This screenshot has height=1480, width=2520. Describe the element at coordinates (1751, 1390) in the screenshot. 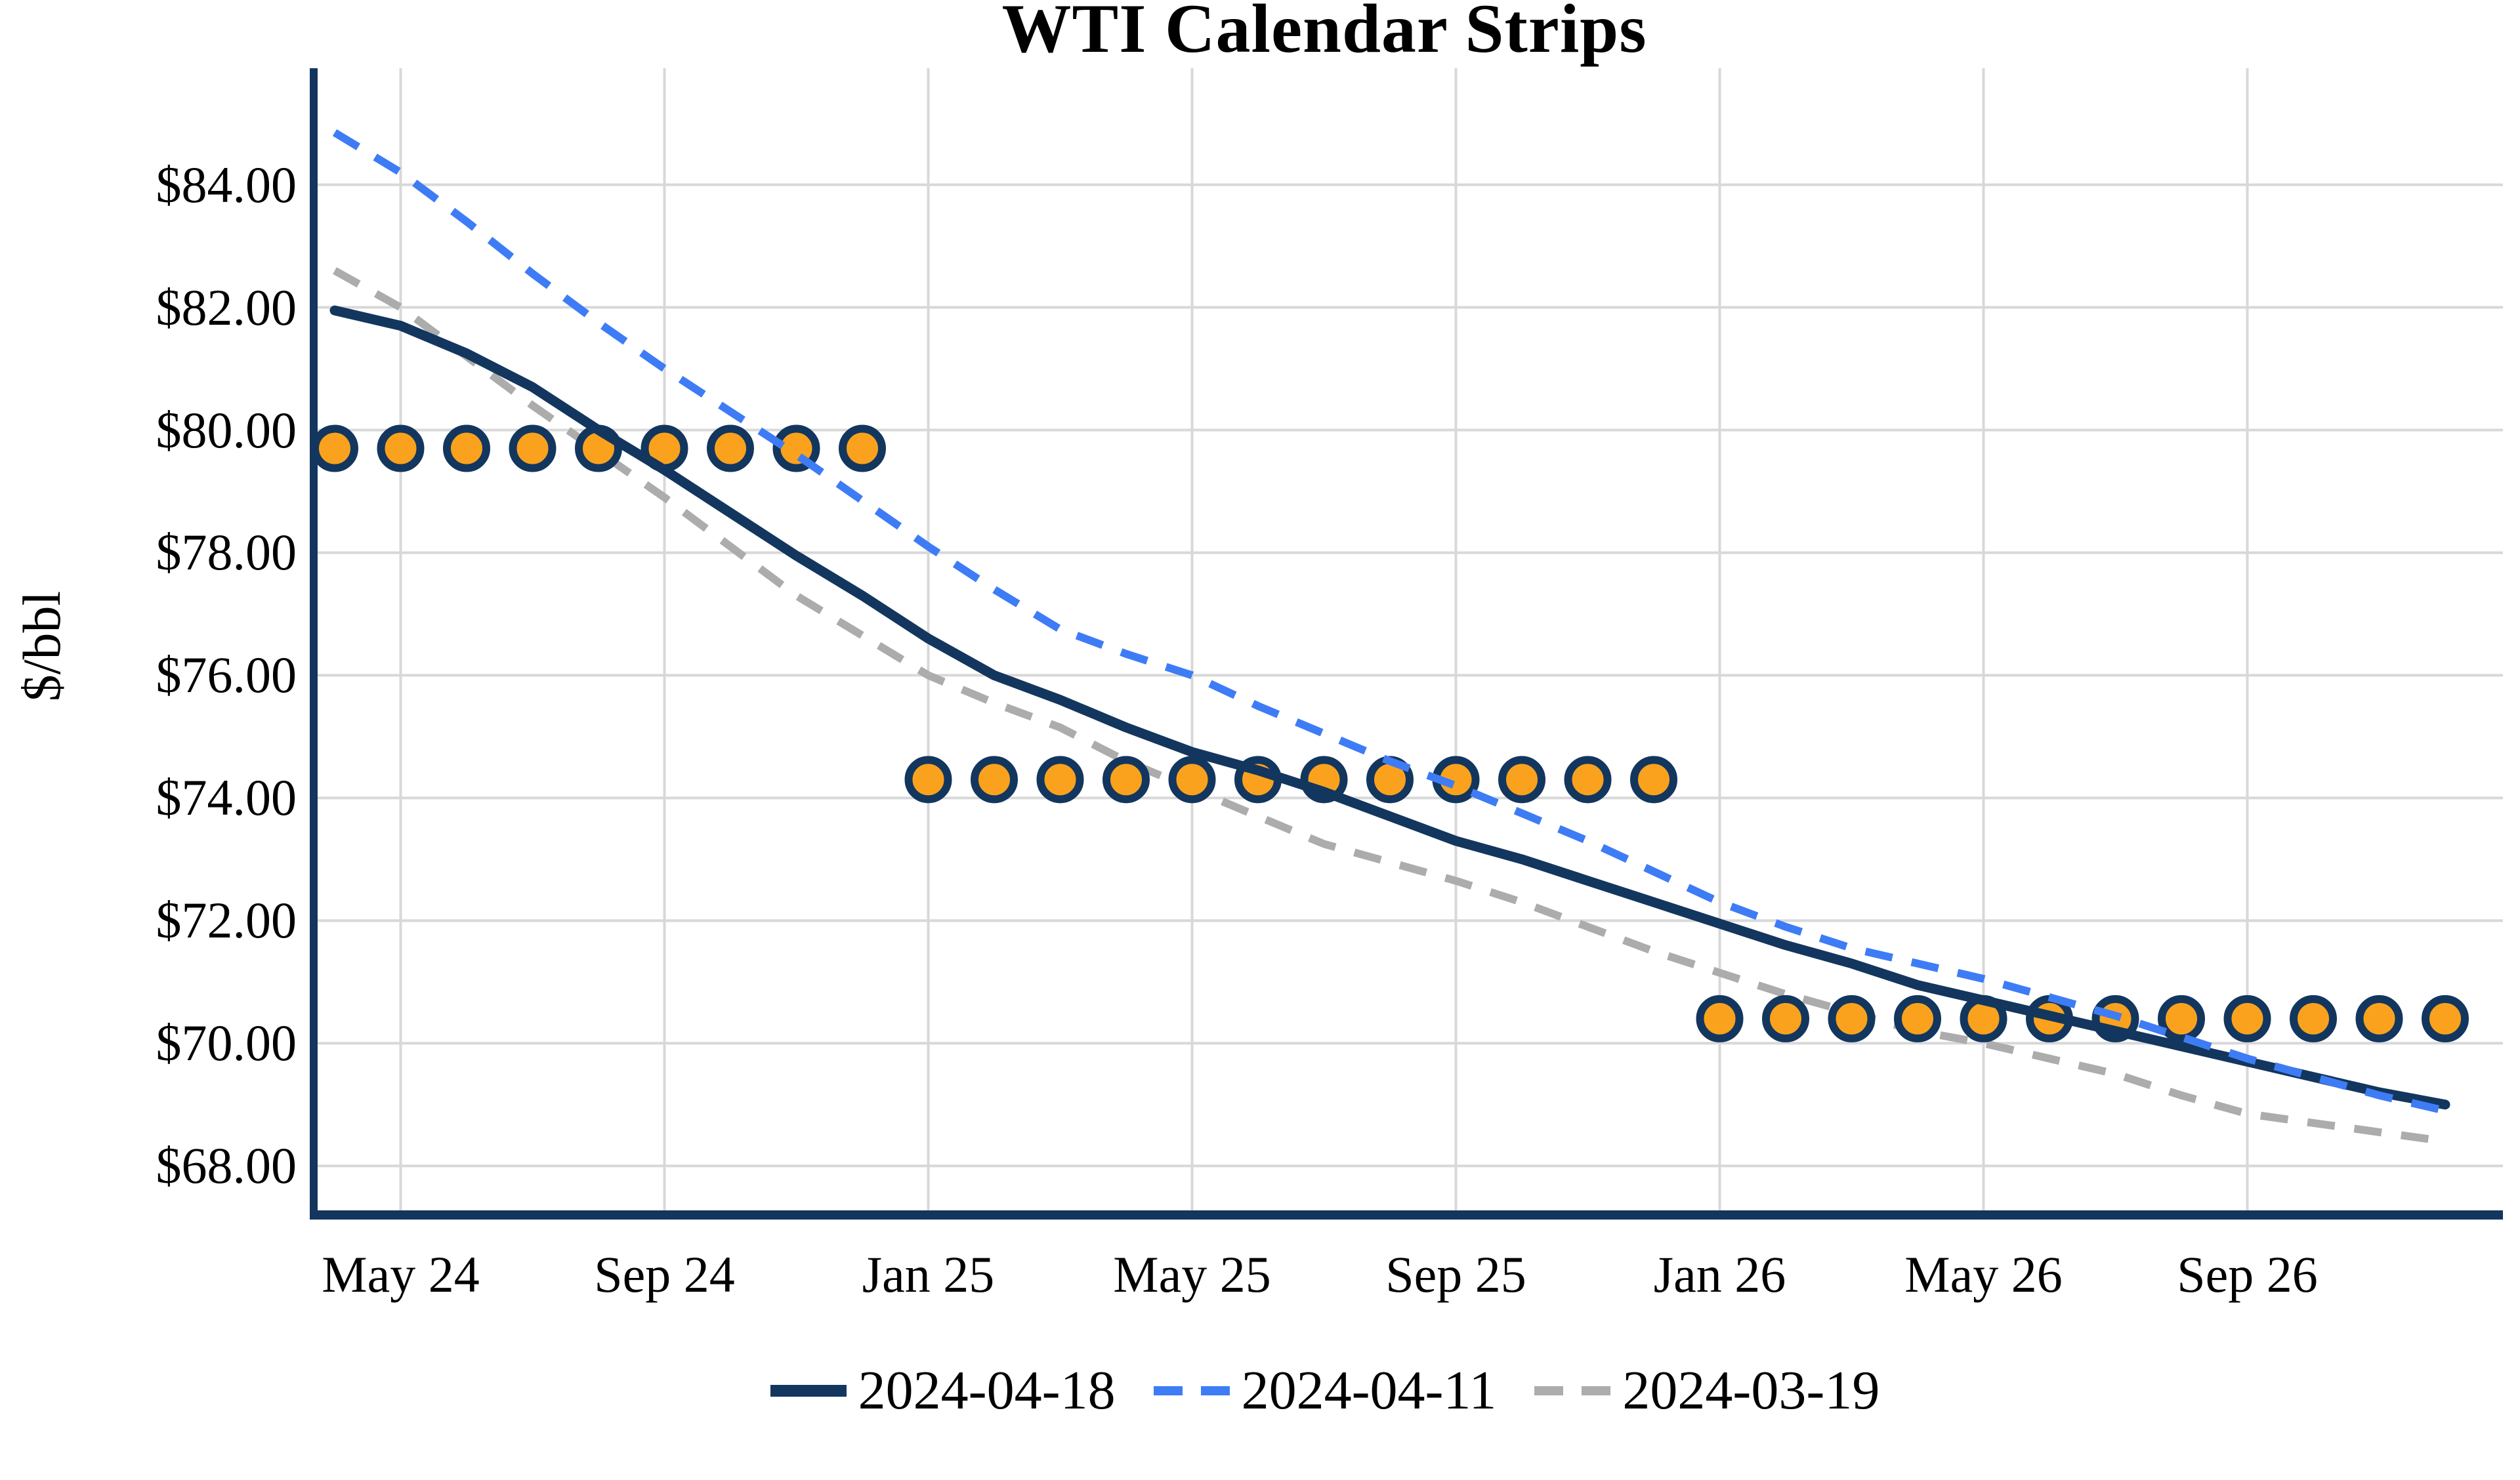

I see `legend-label: 2024-03-19` at that location.